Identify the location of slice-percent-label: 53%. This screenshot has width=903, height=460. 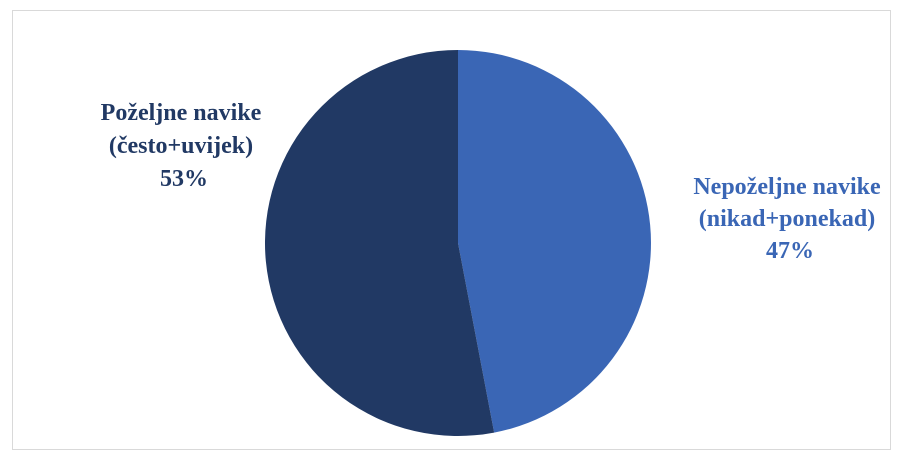
(184, 179).